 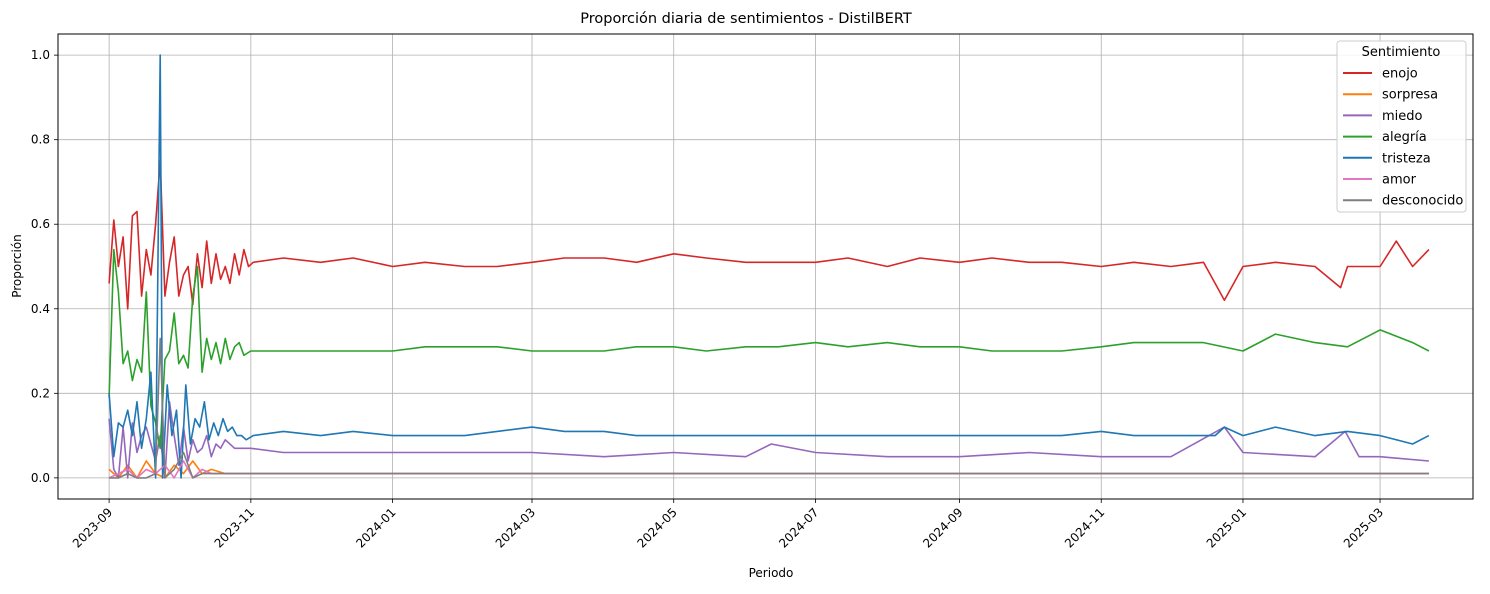 I want to click on y-axis-ticks: 0.0 0.2 0.4 0.6 0.8 1.0, so click(x=44, y=266).